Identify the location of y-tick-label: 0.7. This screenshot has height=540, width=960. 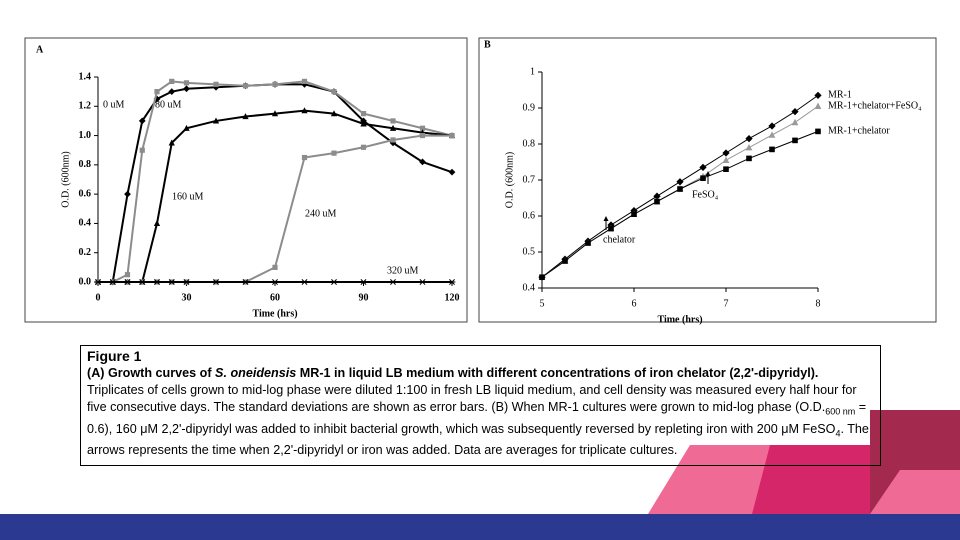
(529, 179).